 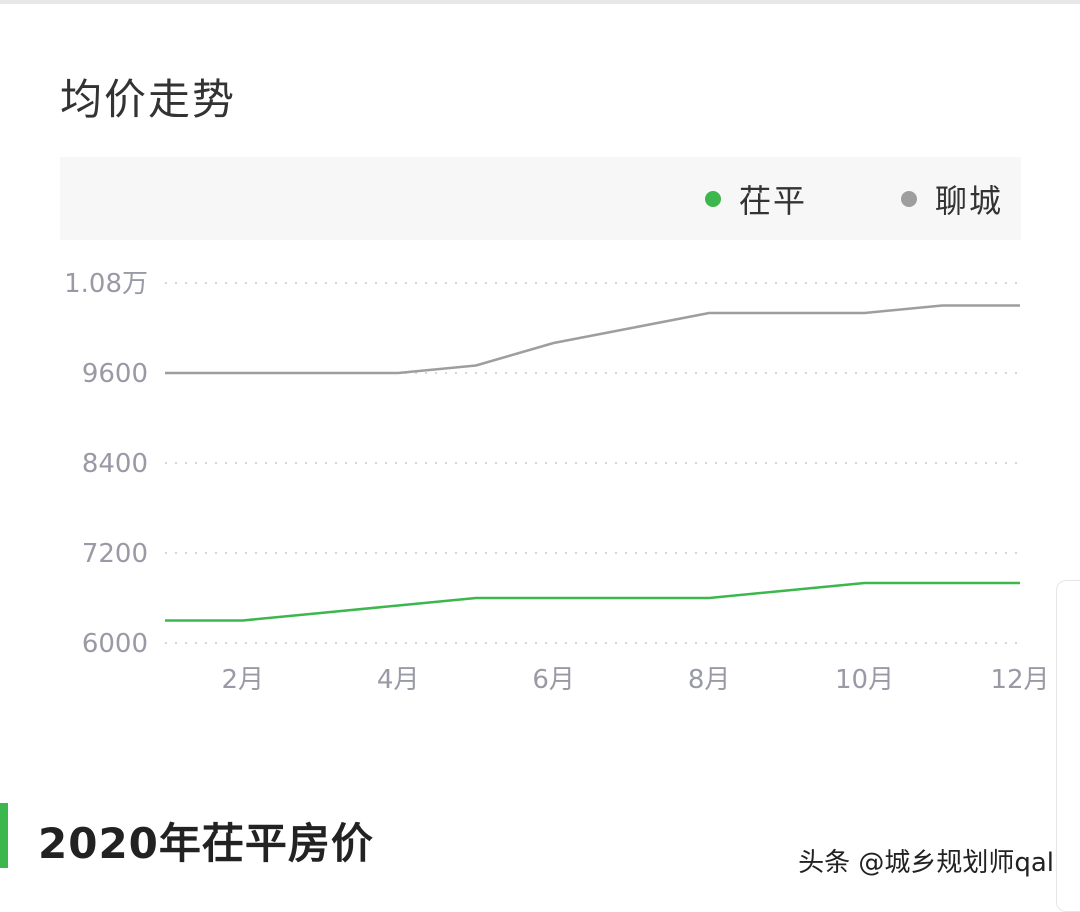 I want to click on section-accent-bar, so click(x=4, y=835).